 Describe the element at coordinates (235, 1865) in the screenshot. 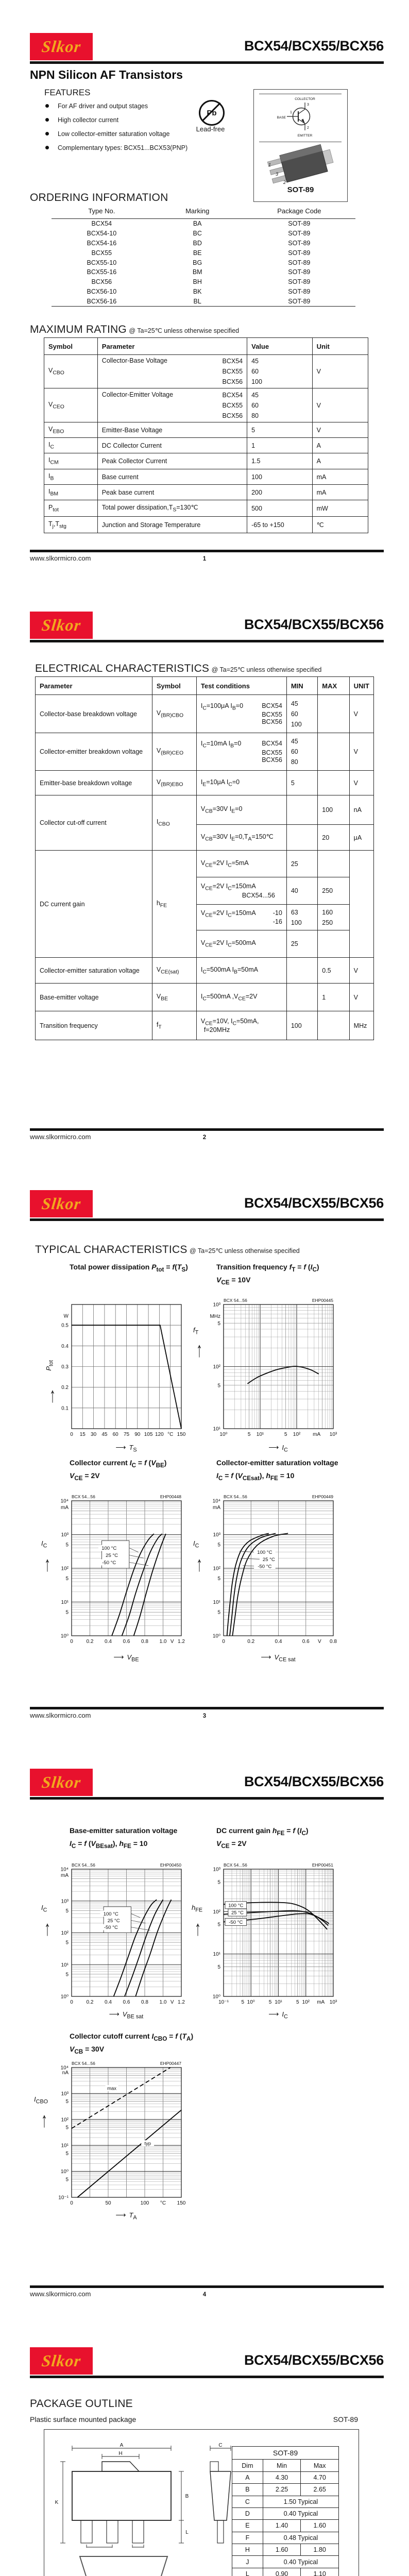

I see `svg-text: BCX 54...56` at that location.